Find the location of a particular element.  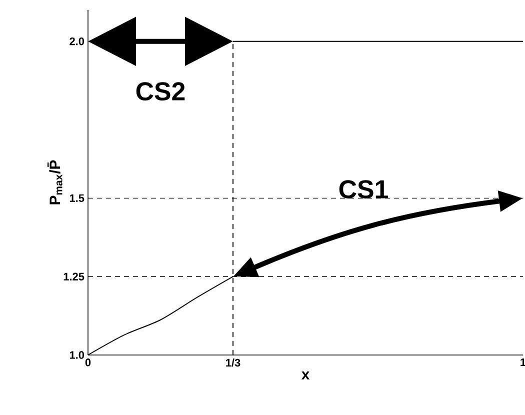

y-tick-label: 1.0 is located at coordinates (77, 355).